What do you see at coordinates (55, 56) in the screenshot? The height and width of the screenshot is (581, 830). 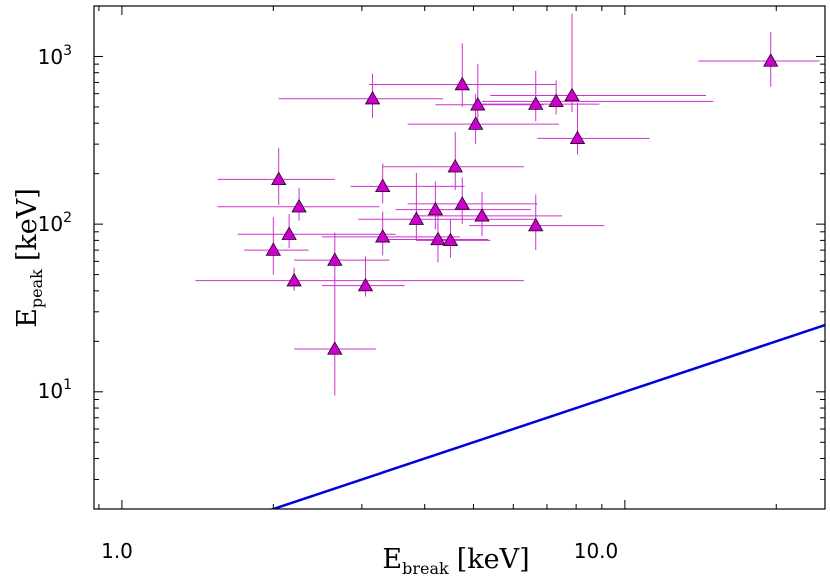 I see `y-tick-label: 10³` at bounding box center [55, 56].